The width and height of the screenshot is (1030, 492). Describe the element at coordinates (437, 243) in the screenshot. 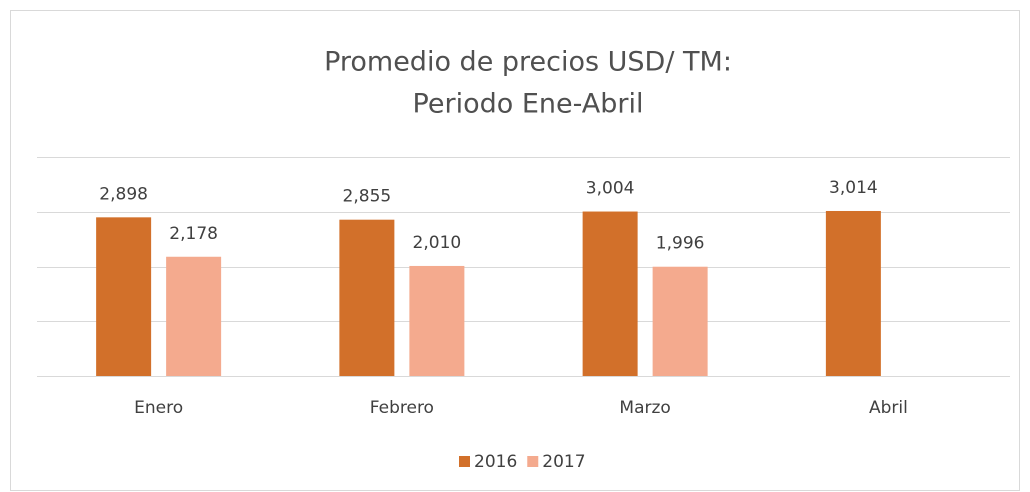

I see `data-label: 2,010` at that location.